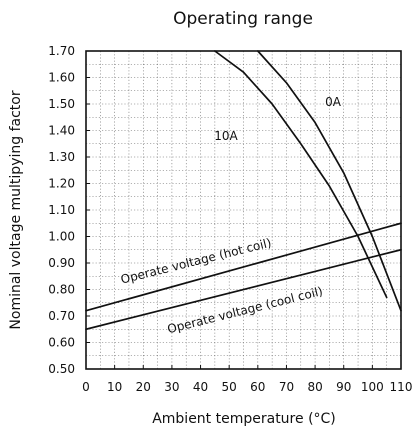 The height and width of the screenshot is (432, 414). Describe the element at coordinates (171, 387) in the screenshot. I see `x-tick-label: 30` at that location.